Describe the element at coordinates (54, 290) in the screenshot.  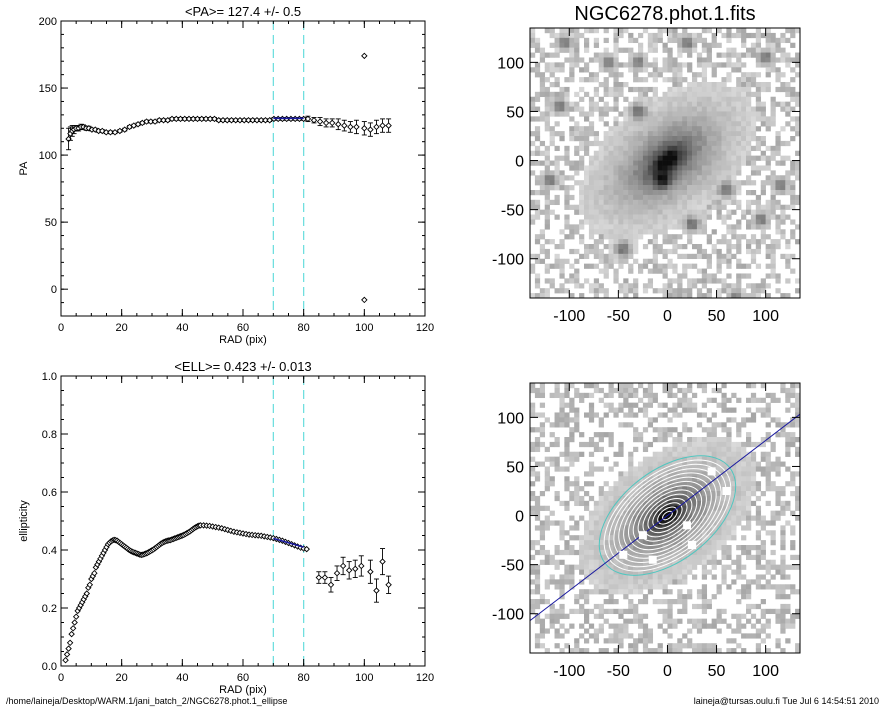
I see `pa-ytick-label: 0` at that location.